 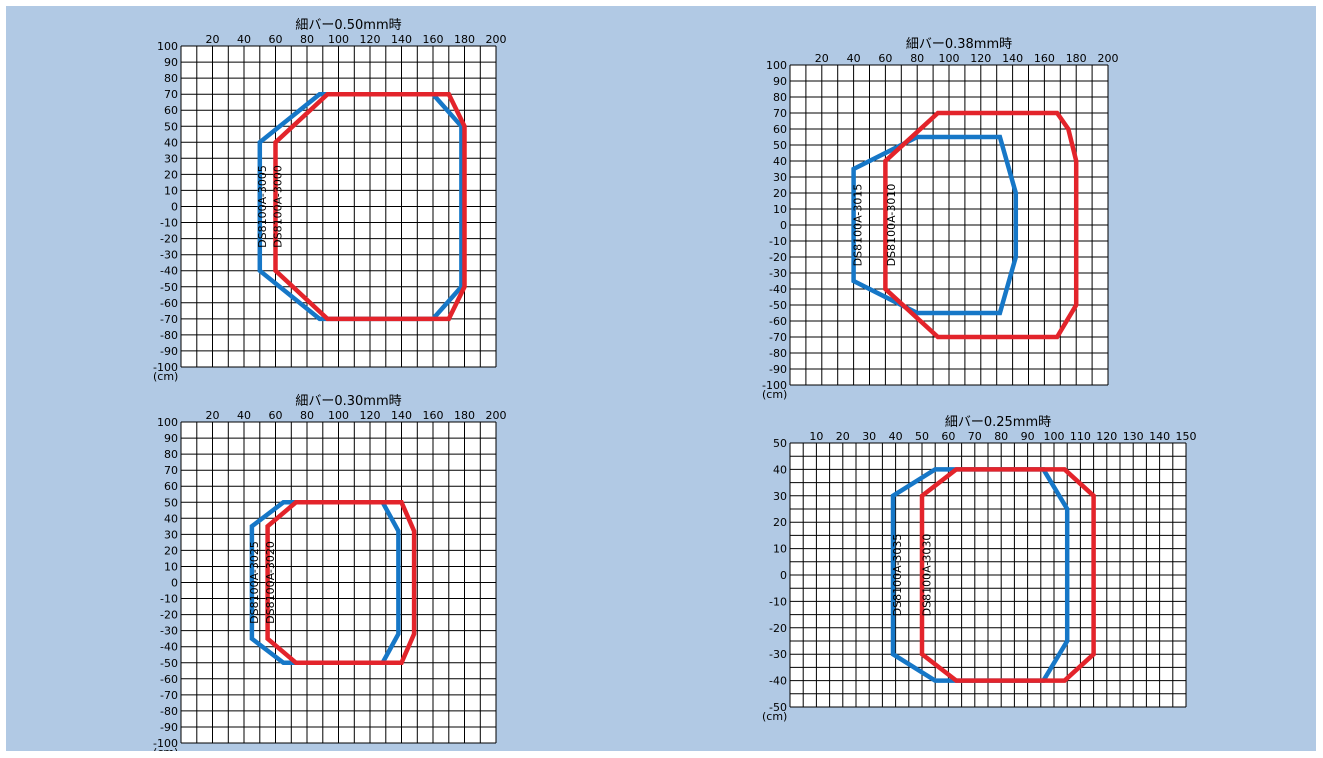 What do you see at coordinates (165, 743) in the screenshot?
I see `y-tick-label: -100` at bounding box center [165, 743].